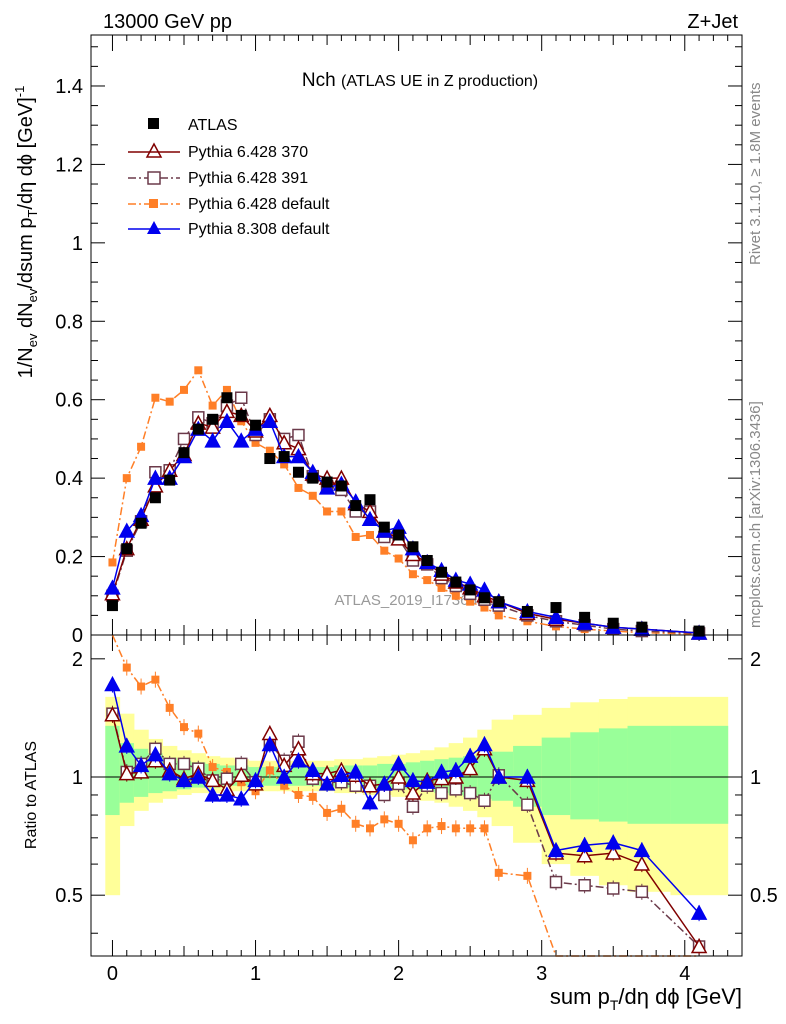  I want to click on mcplots-label: mcplots.cern.ch [arXiv:1306.3436], so click(755, 514).